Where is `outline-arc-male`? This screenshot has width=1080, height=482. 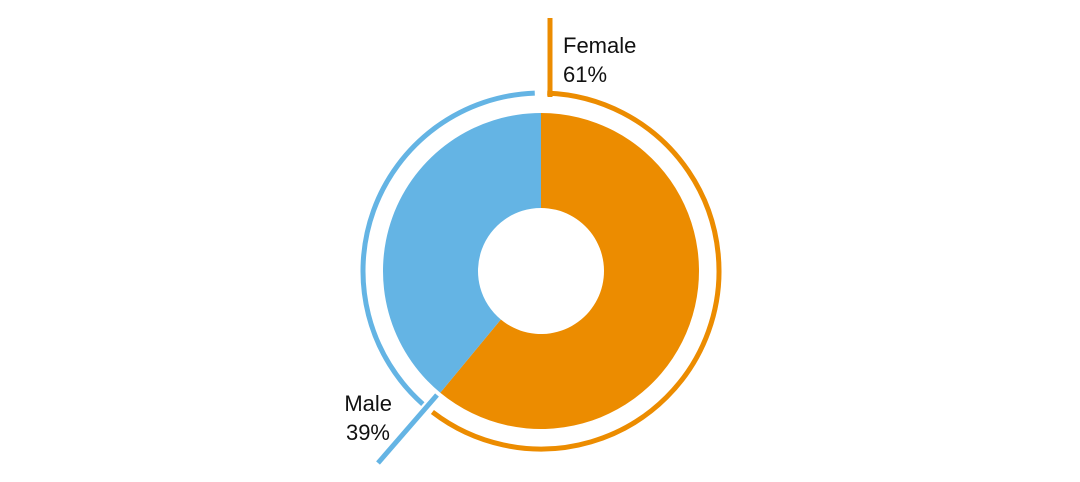
outline-arc-male is located at coordinates (447, 248).